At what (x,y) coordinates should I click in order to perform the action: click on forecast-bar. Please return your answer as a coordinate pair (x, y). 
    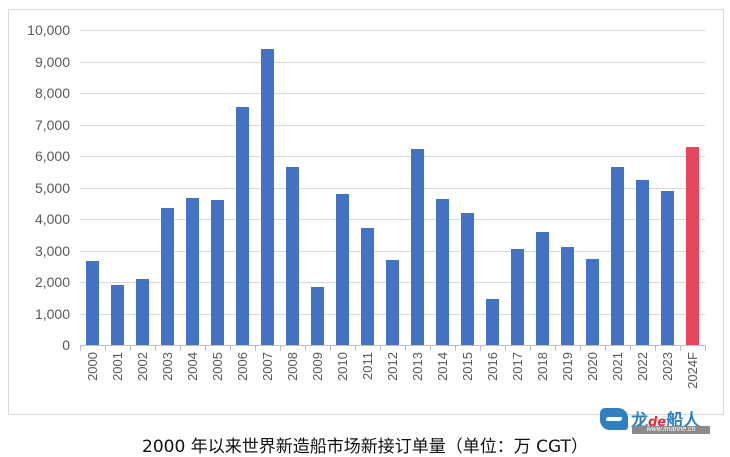
    Looking at the image, I should click on (692, 245).